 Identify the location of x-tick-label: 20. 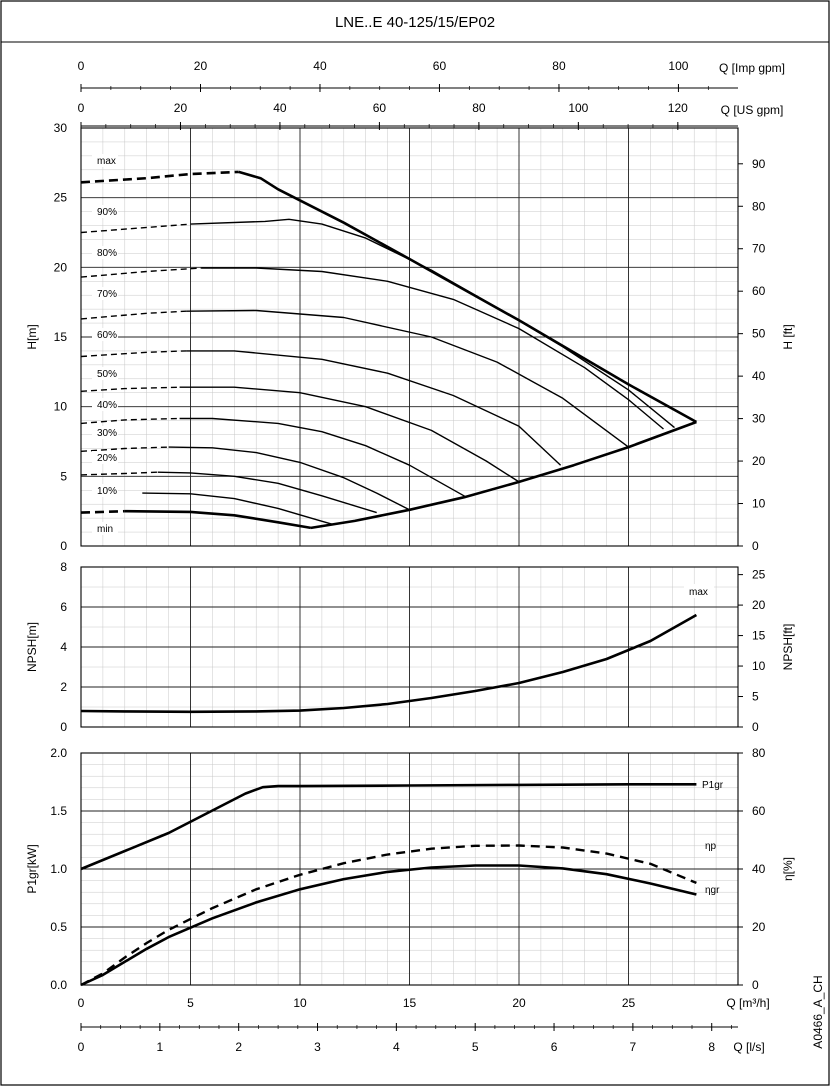
(519, 1003).